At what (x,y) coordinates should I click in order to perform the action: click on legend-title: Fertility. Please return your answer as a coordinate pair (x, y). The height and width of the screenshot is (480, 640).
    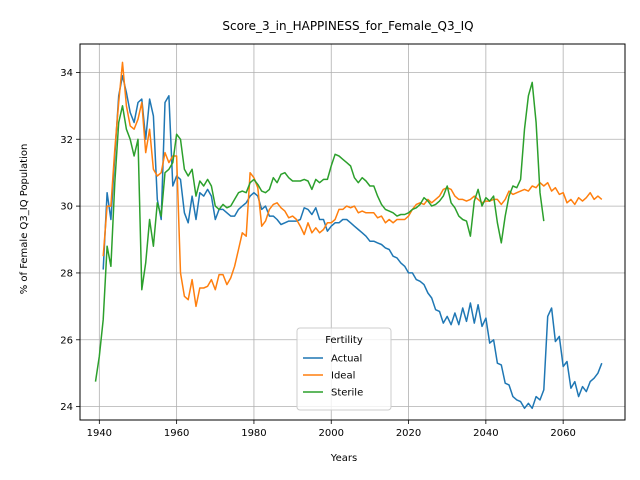
    Looking at the image, I should click on (344, 340).